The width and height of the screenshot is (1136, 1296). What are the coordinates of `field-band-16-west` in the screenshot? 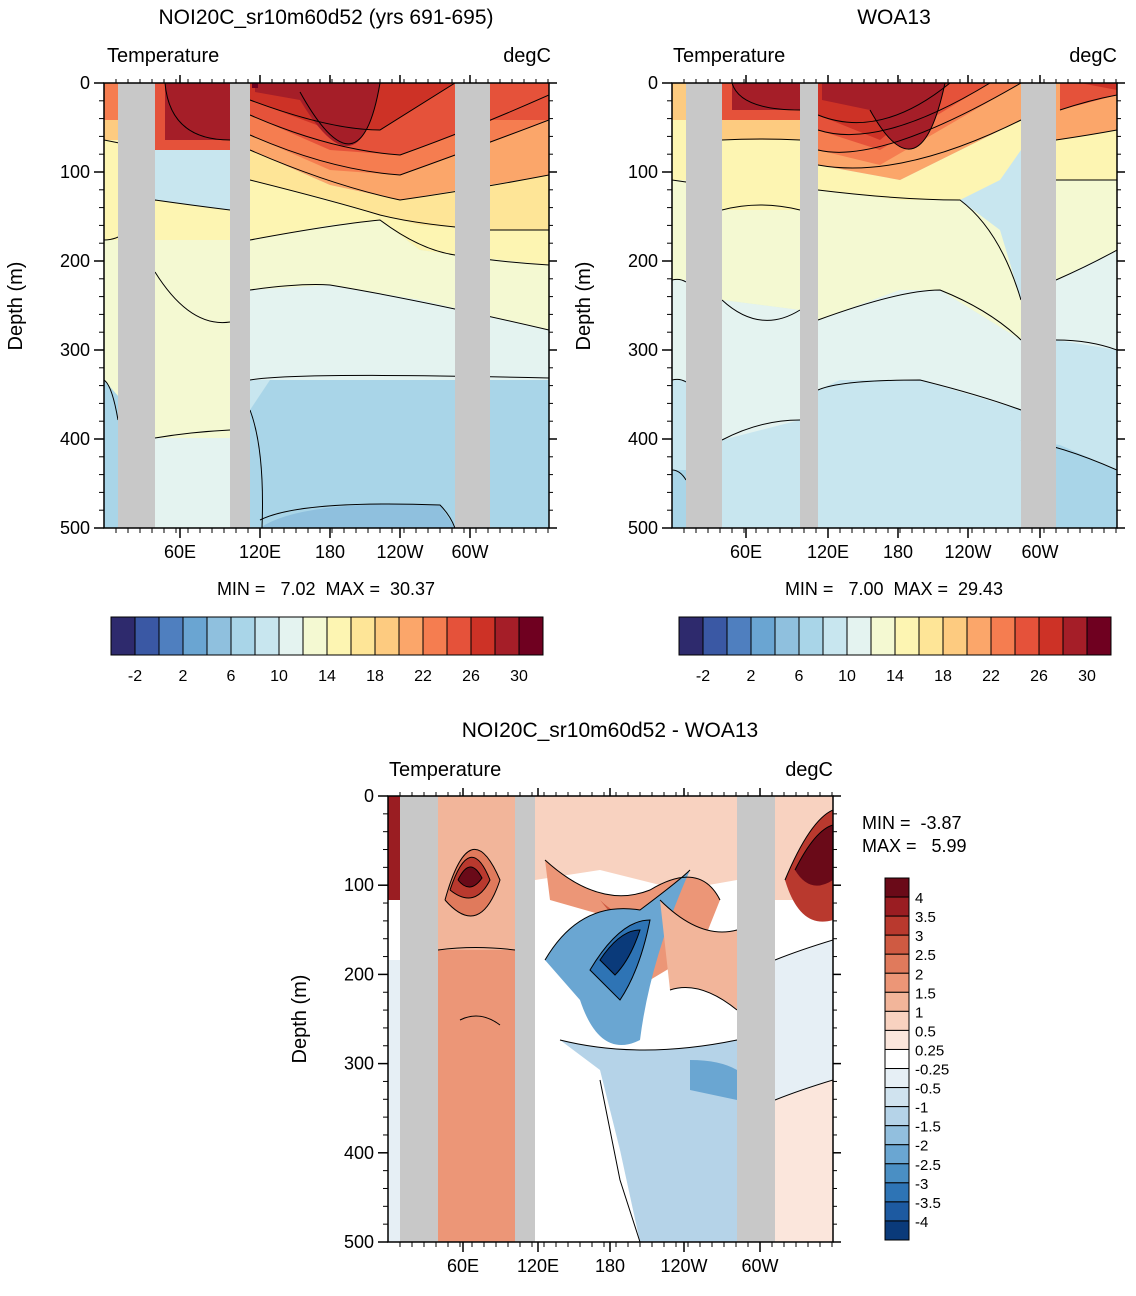 It's located at (736, 165).